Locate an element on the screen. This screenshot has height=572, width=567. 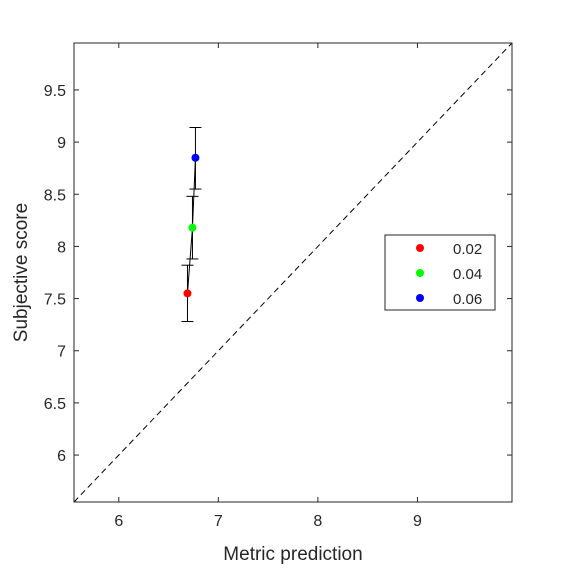
x-tick-label: 8 is located at coordinates (317, 521).